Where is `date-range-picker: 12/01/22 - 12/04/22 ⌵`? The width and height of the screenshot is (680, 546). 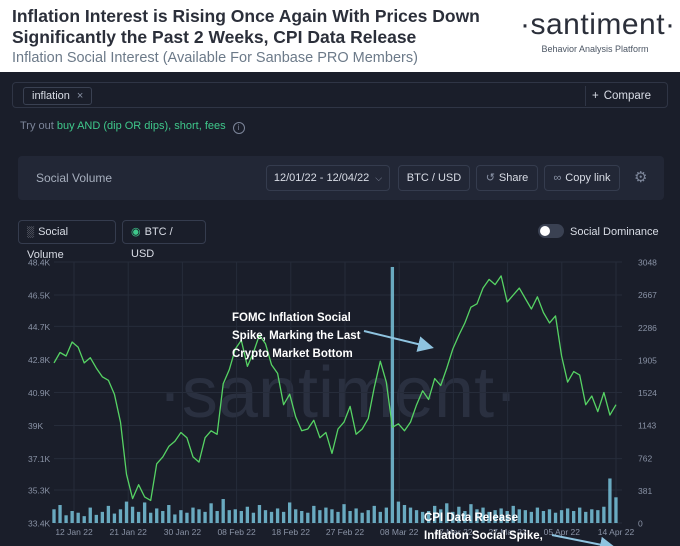 date-range-picker: 12/01/22 - 12/04/22 ⌵ is located at coordinates (328, 178).